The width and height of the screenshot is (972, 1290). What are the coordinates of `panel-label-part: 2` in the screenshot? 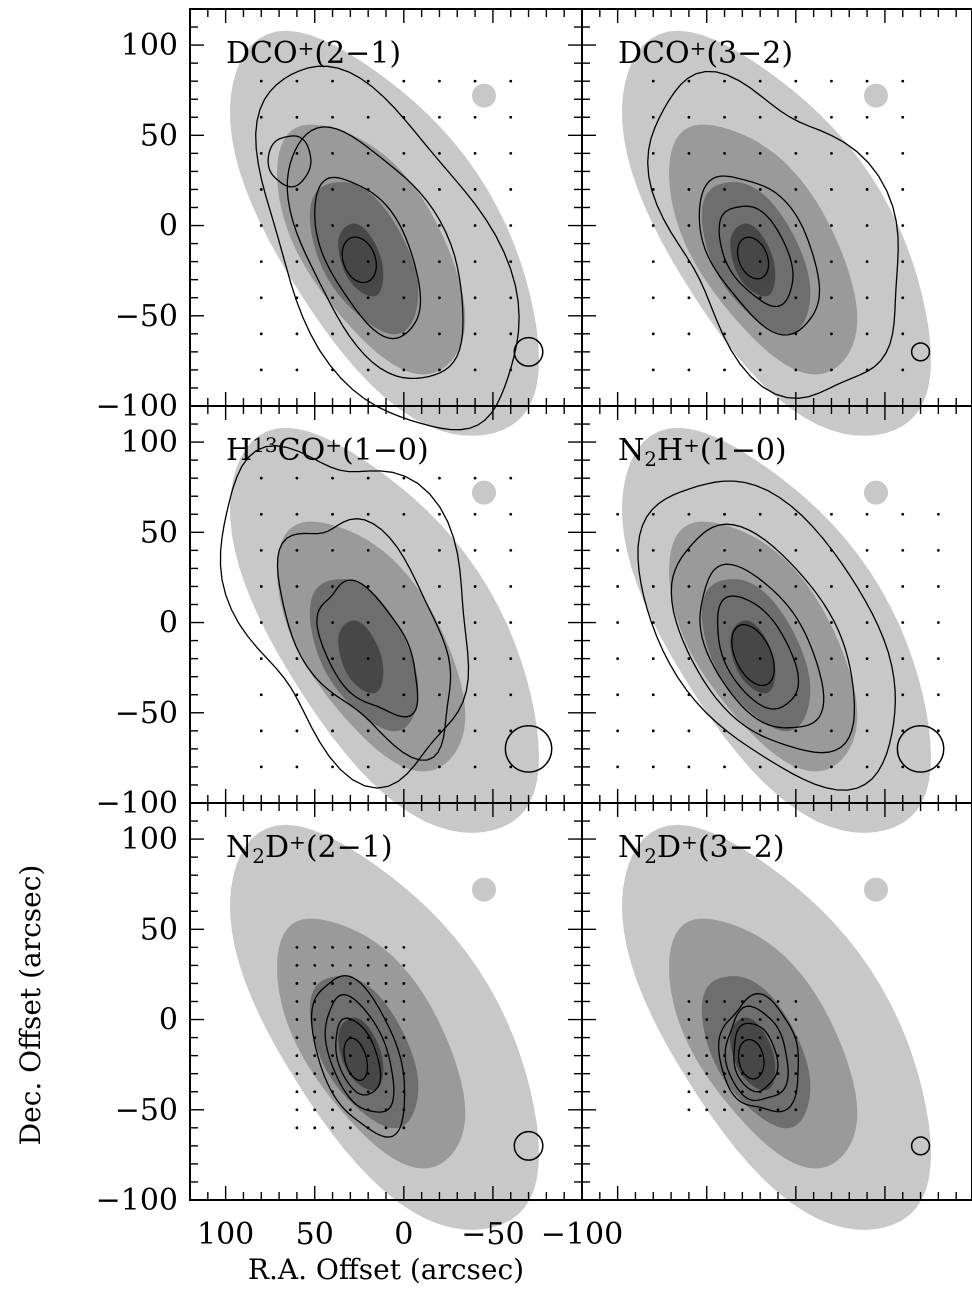 It's located at (258, 856).